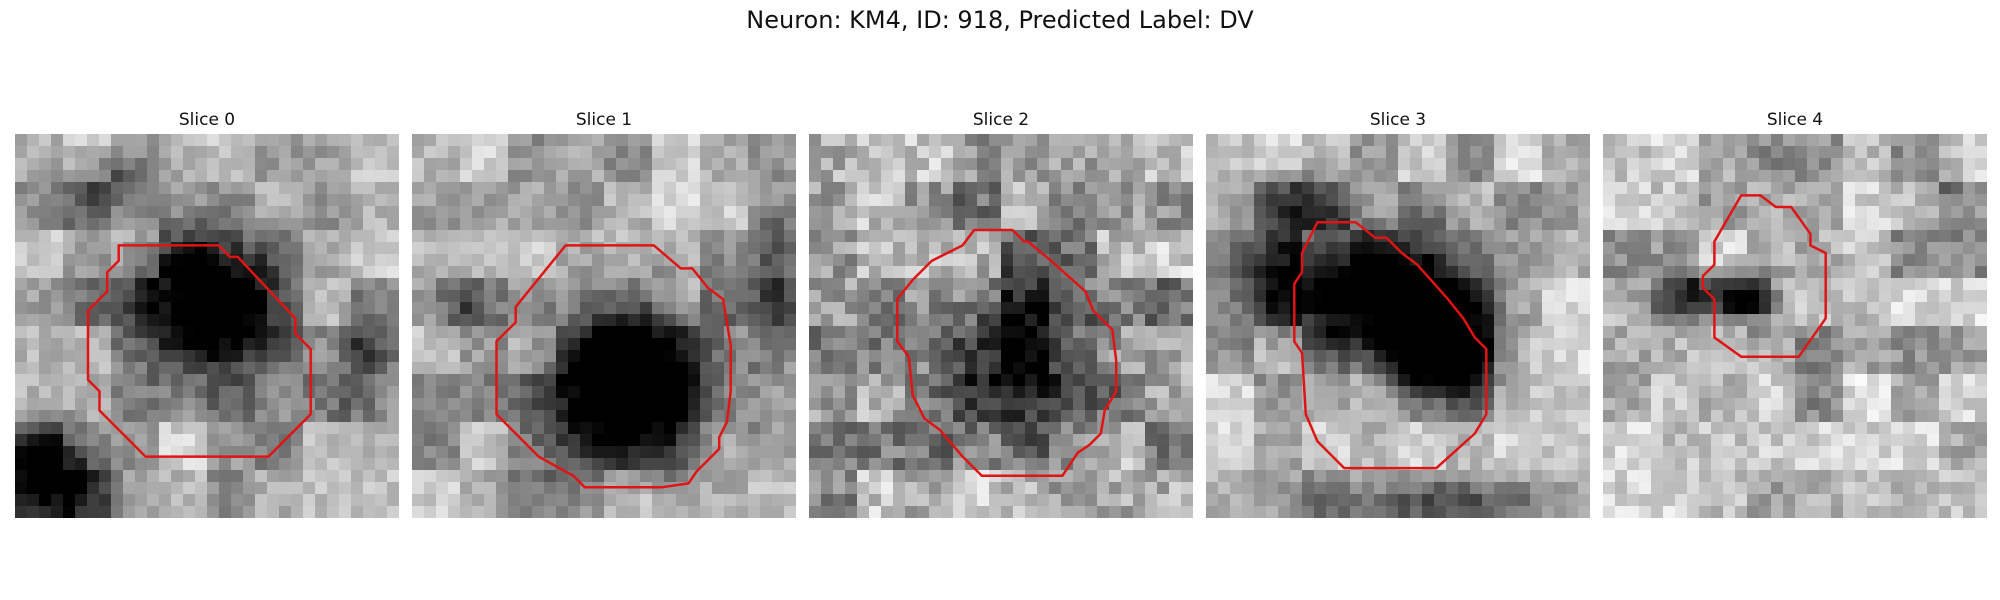 Image resolution: width=2000 pixels, height=600 pixels. I want to click on slice-title: Slice 3, so click(1398, 120).